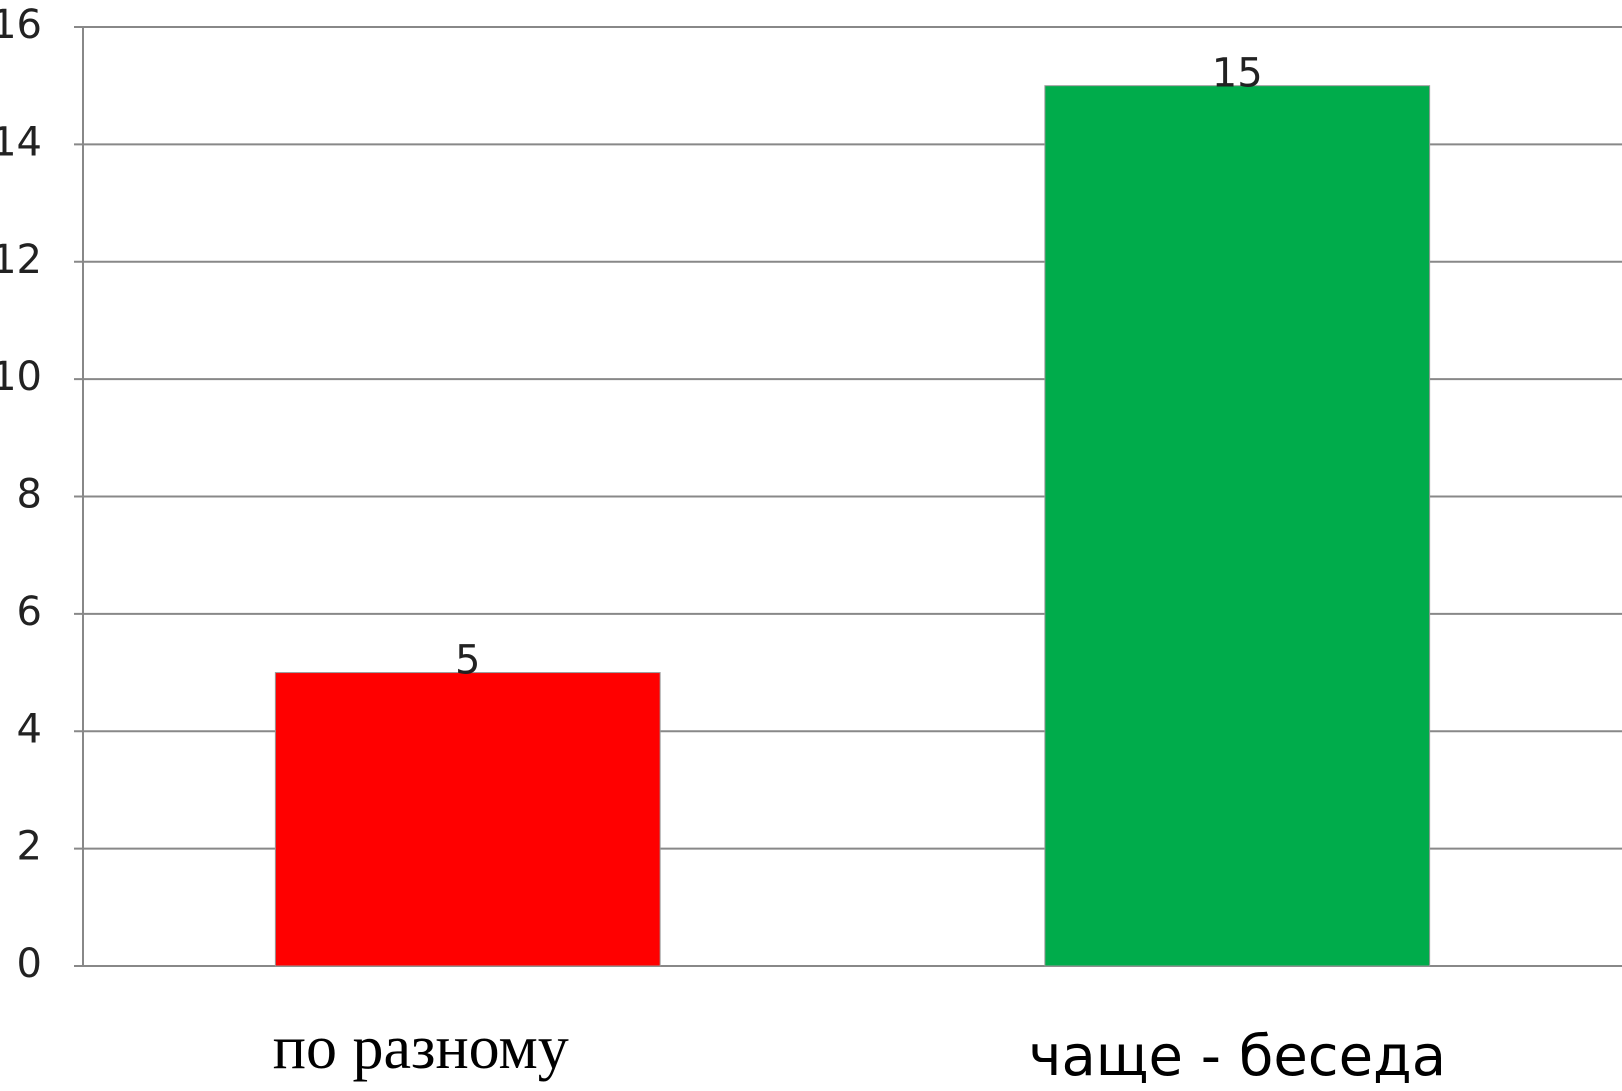 Image resolution: width=1622 pixels, height=1091 pixels. I want to click on x-tick-label: чаще - беседа, so click(1237, 1056).